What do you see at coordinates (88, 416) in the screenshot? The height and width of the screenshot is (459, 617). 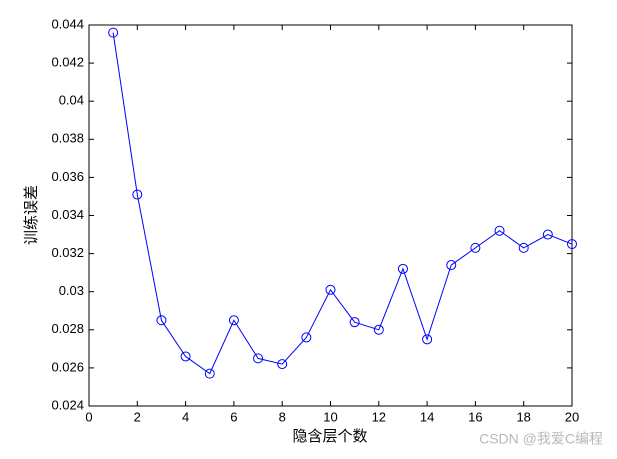 I see `x-tick-label: 0` at bounding box center [88, 416].